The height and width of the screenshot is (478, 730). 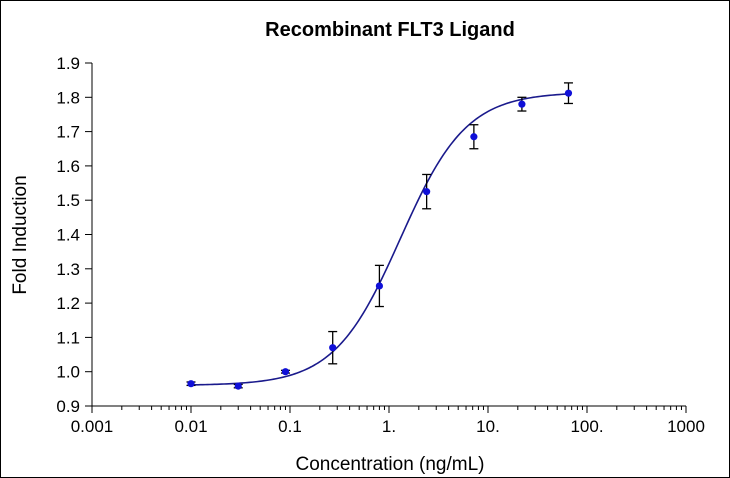 What do you see at coordinates (68, 372) in the screenshot?
I see `y-tick-label: 1.0` at bounding box center [68, 372].